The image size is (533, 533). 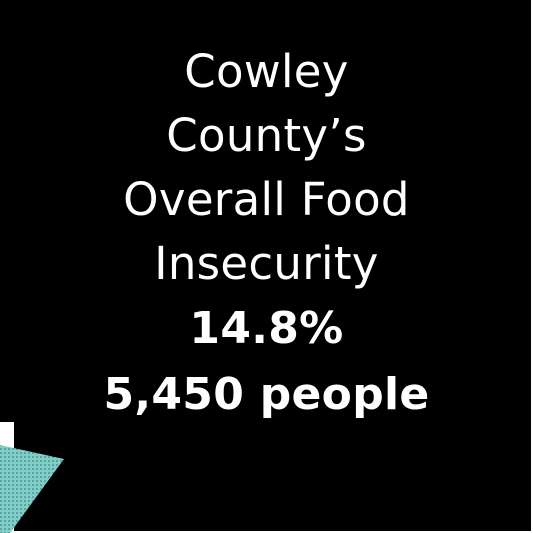 What do you see at coordinates (7, 477) in the screenshot?
I see `left-white-notch` at bounding box center [7, 477].